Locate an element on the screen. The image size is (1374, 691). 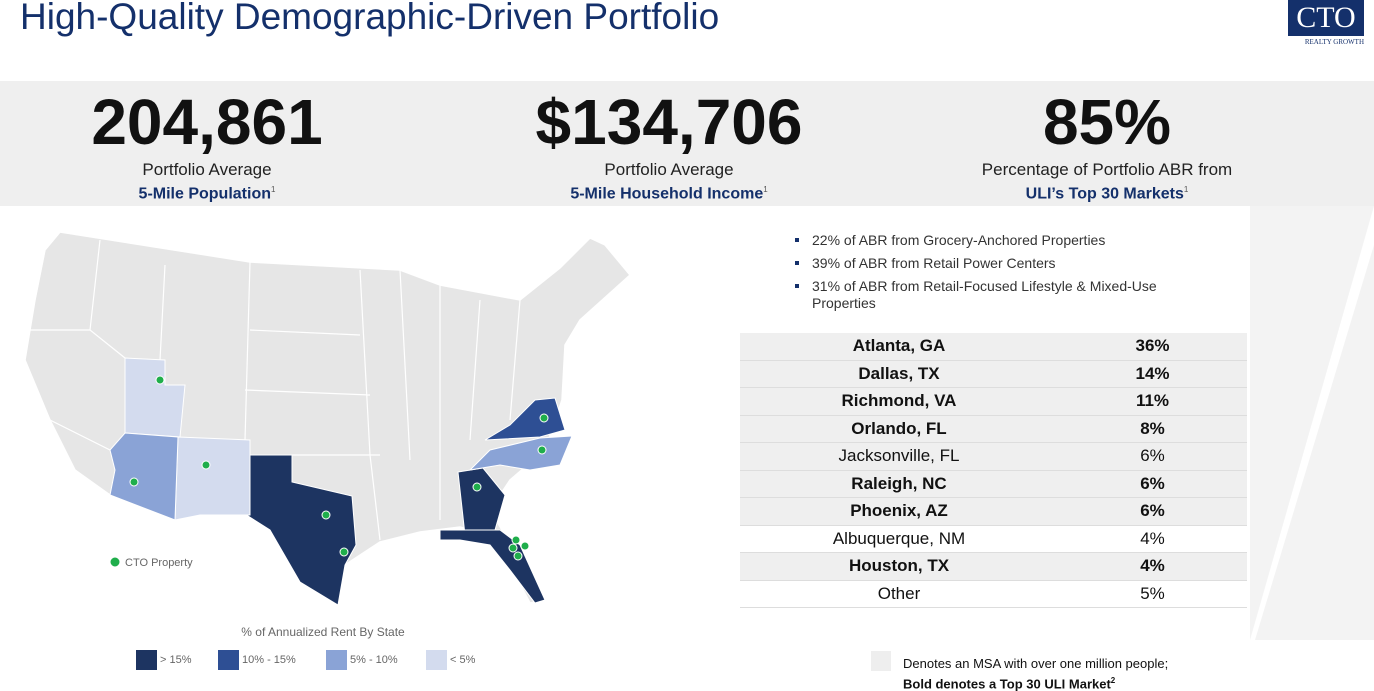
stat-metric-line: 5-Mile Household Income1 is located at coordinates (669, 192).